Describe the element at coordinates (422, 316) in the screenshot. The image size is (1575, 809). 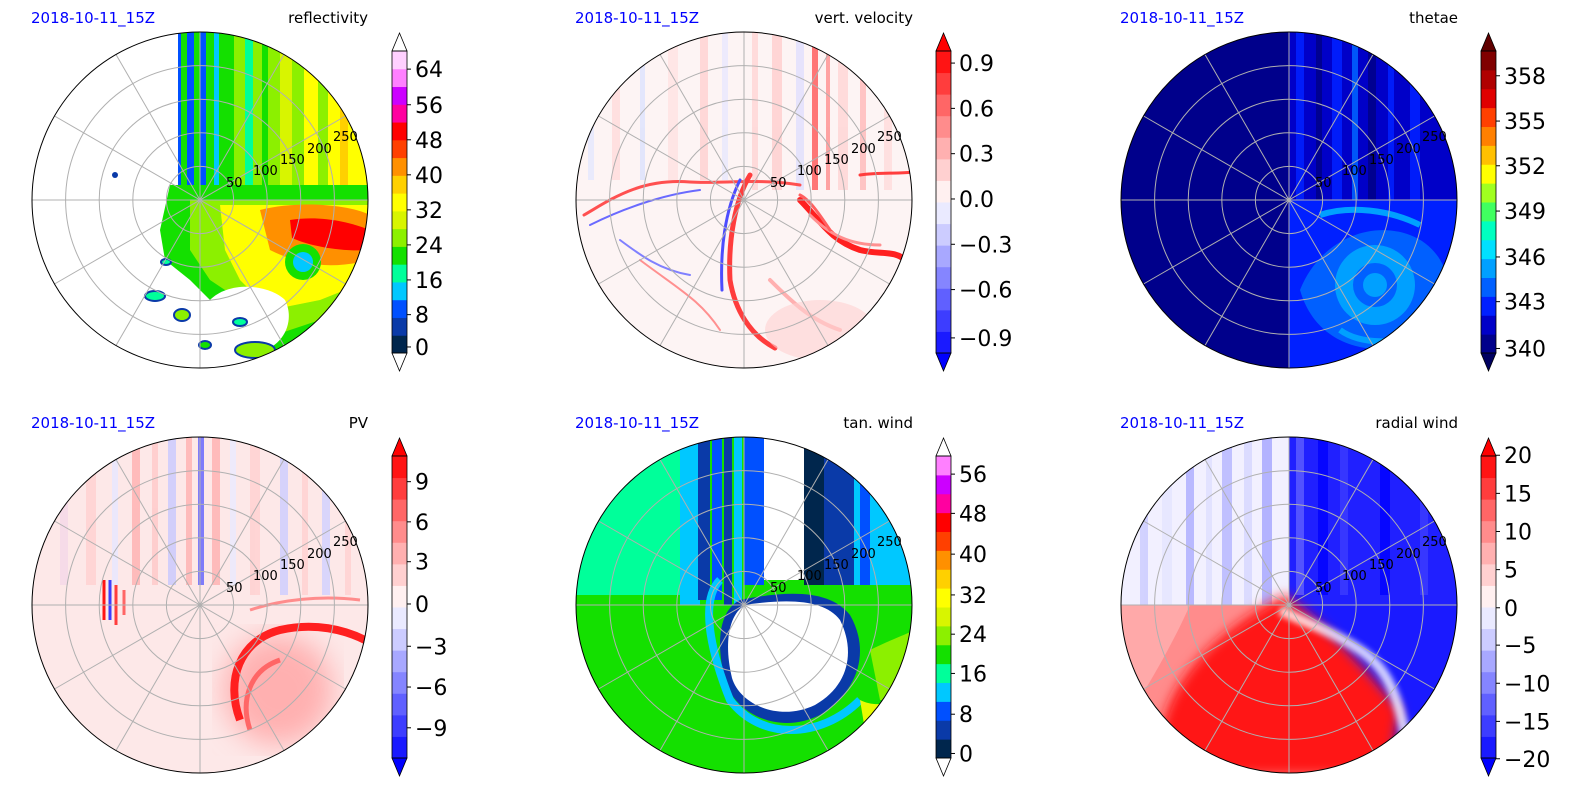
I see `colorbar-tick-label: 8` at that location.